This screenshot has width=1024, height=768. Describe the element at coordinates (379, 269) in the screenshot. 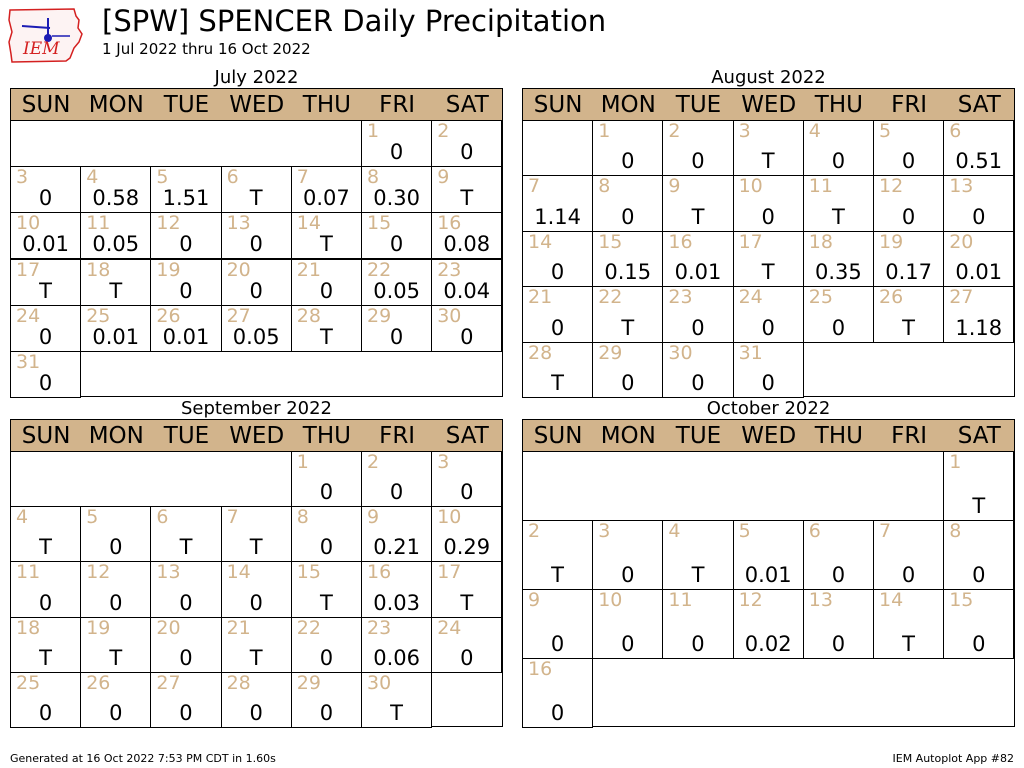

I see `day-number: 22` at that location.